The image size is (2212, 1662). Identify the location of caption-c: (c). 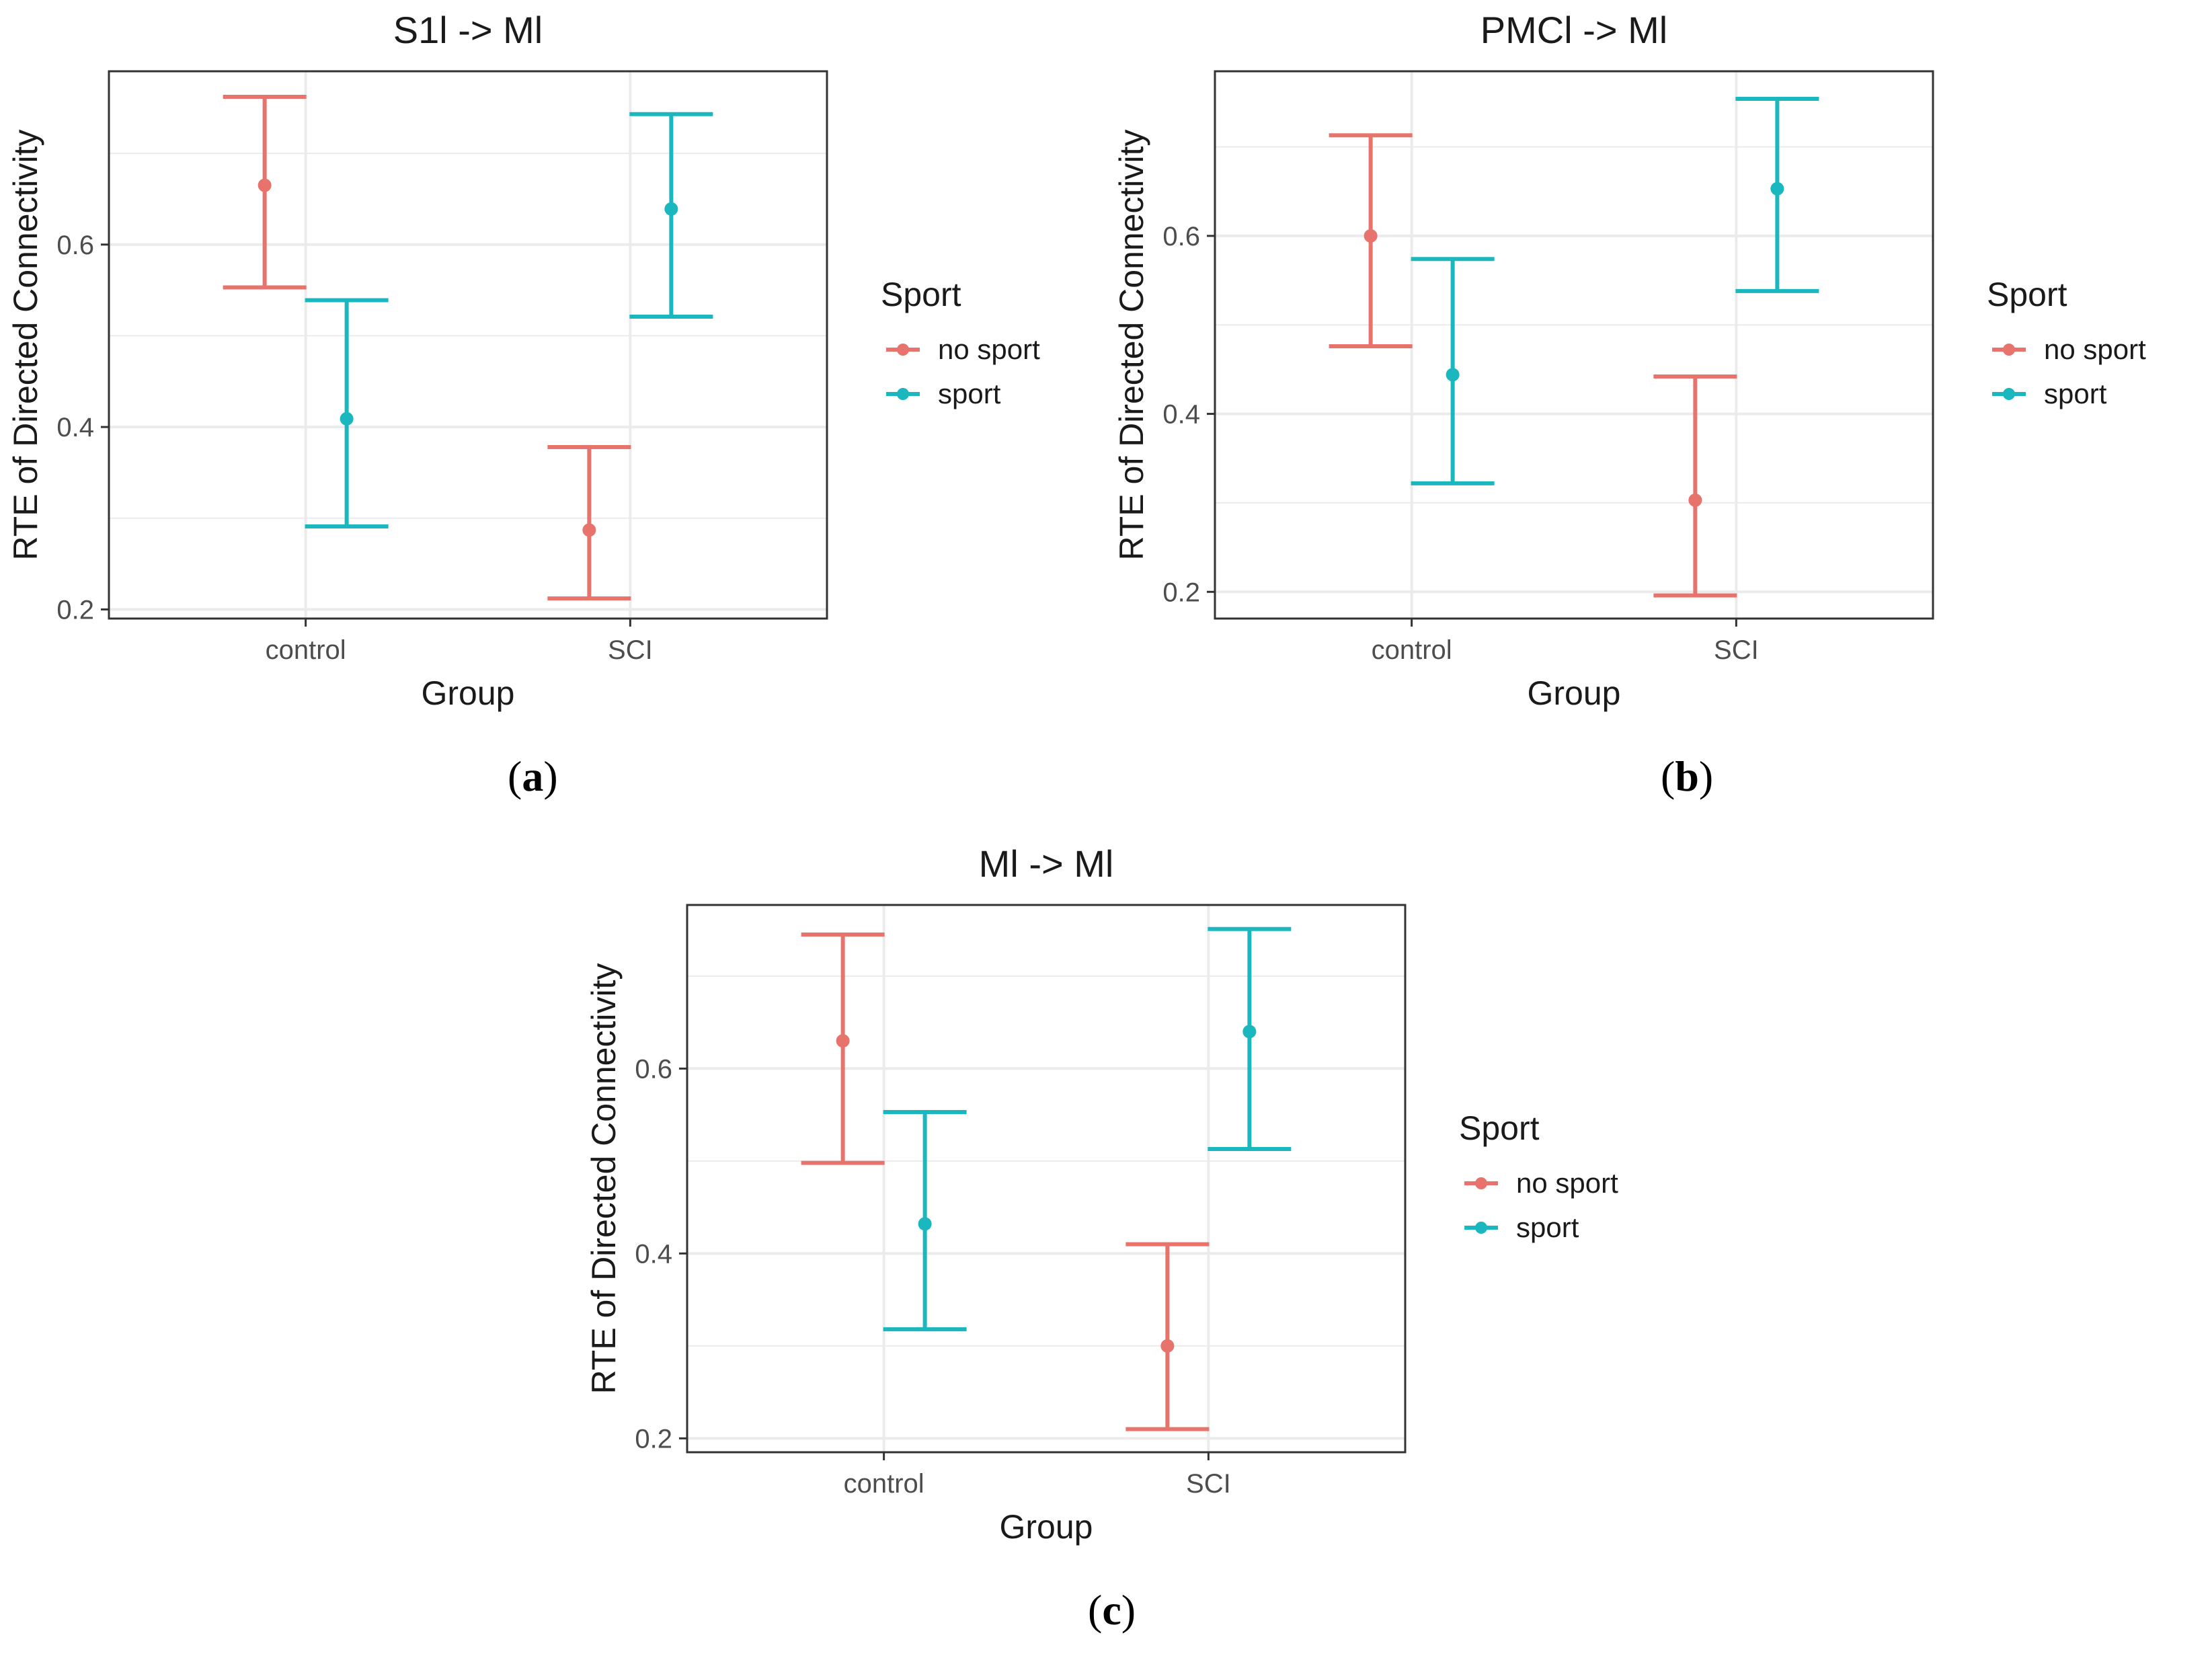
(1112, 1610).